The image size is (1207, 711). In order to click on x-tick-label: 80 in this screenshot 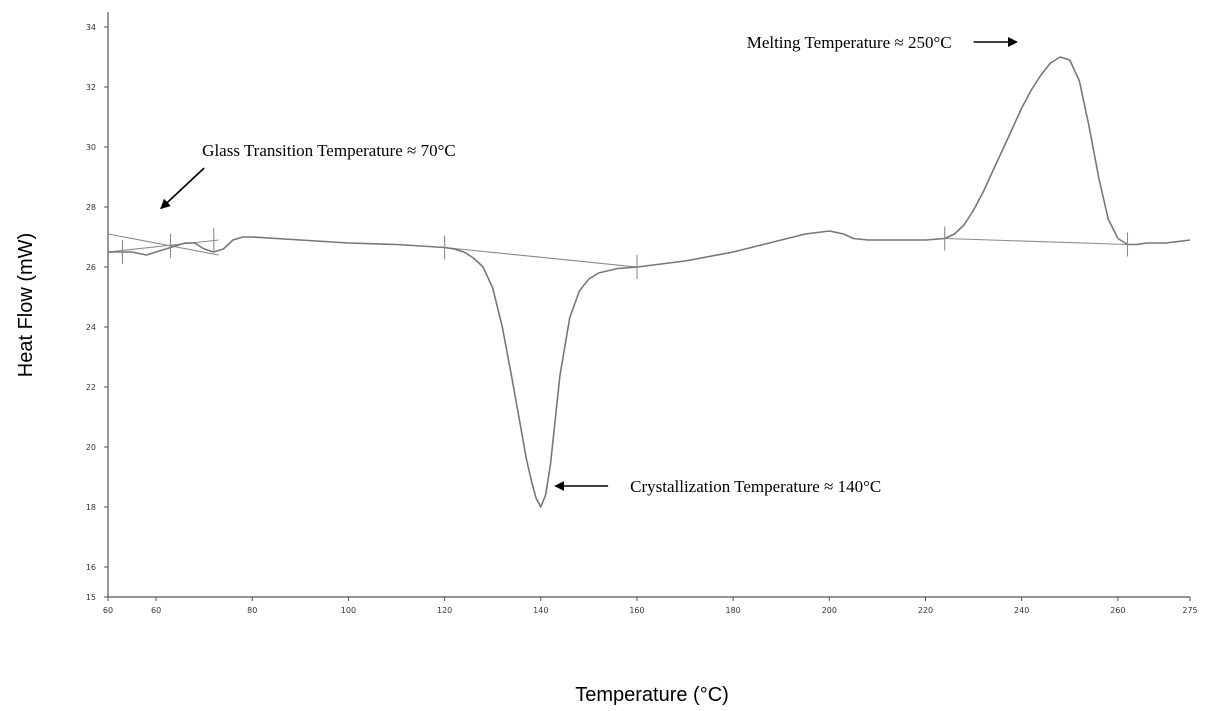, I will do `click(252, 610)`.